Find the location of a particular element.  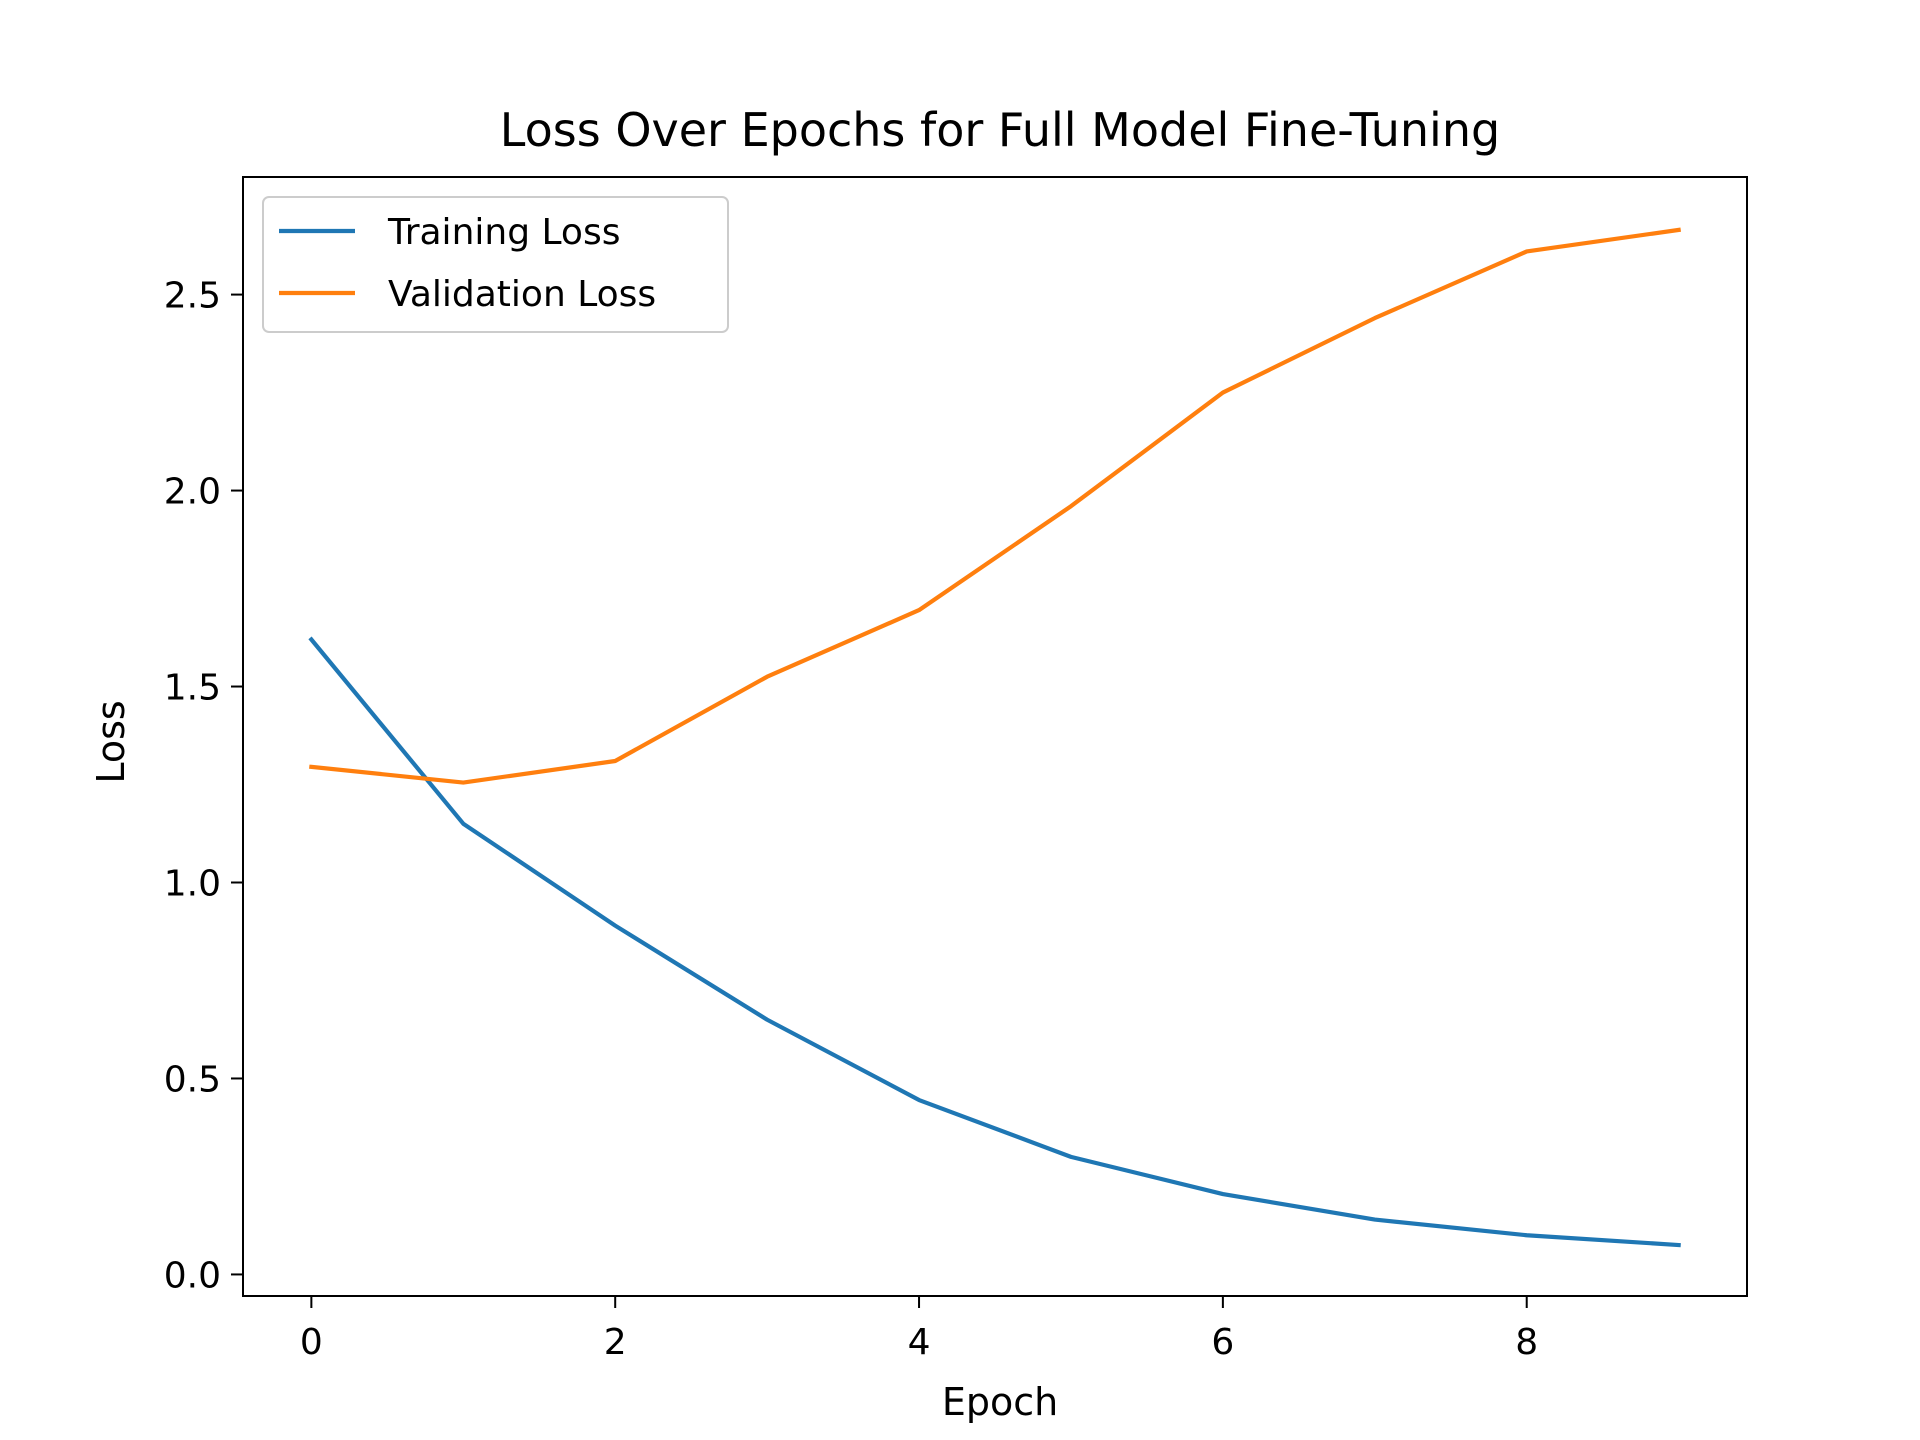

y-tick-label: 0.0 is located at coordinates (192, 1275).